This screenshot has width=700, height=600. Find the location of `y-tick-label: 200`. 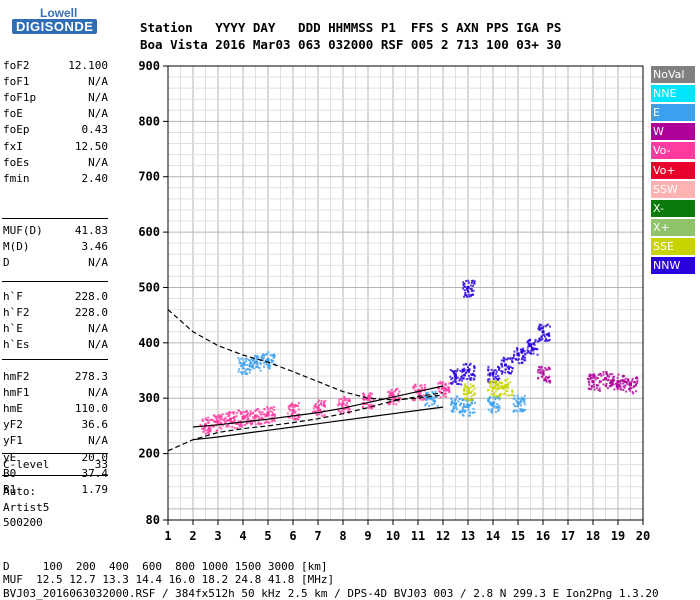

y-tick-label: 200 is located at coordinates (149, 454).